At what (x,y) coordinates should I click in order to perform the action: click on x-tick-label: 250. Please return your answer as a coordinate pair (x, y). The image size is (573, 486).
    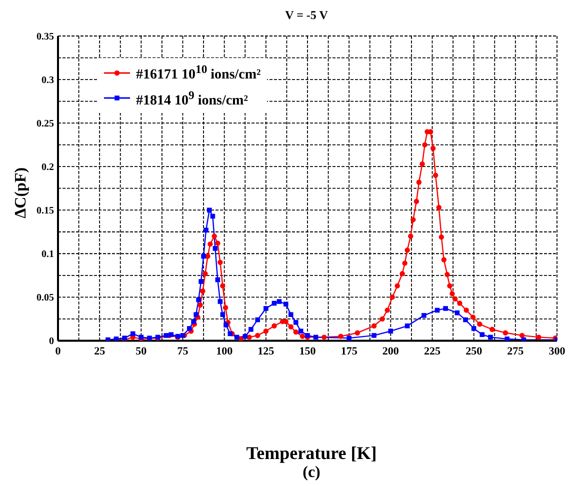
    Looking at the image, I should click on (474, 351).